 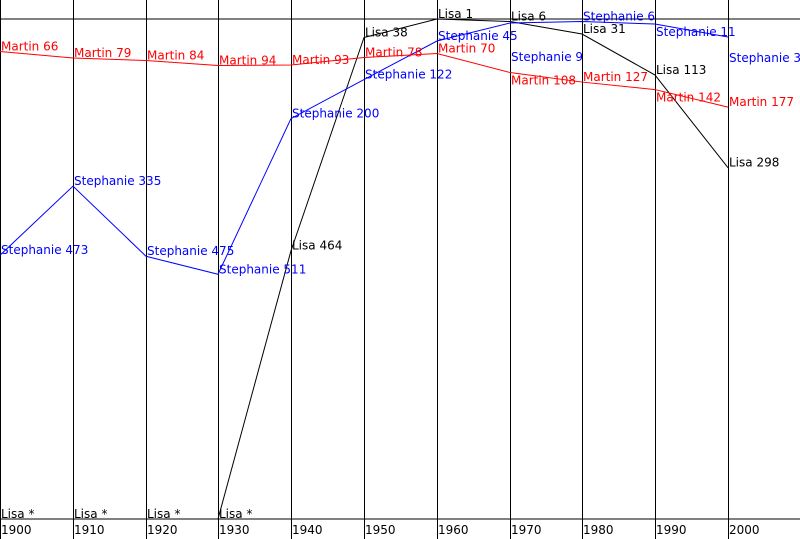 I want to click on data-label: Stephanie 335, so click(x=117, y=181).